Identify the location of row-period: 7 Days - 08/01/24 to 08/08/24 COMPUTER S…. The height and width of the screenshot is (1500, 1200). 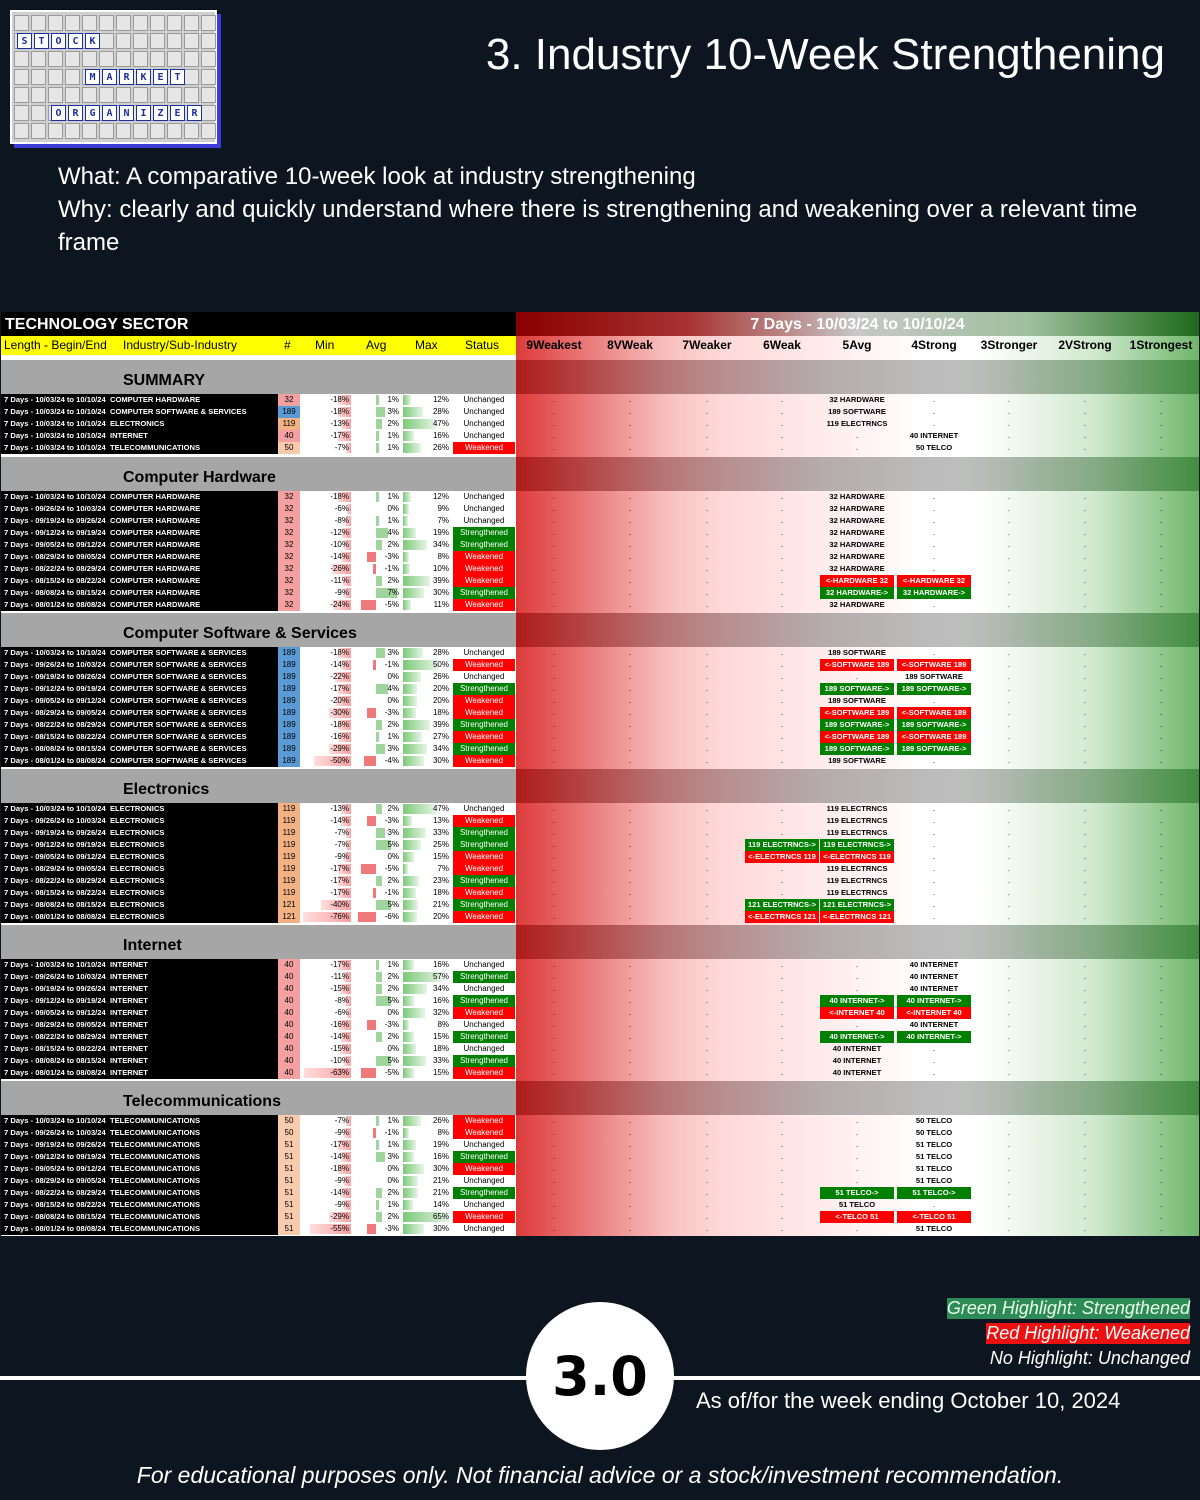
(139, 761).